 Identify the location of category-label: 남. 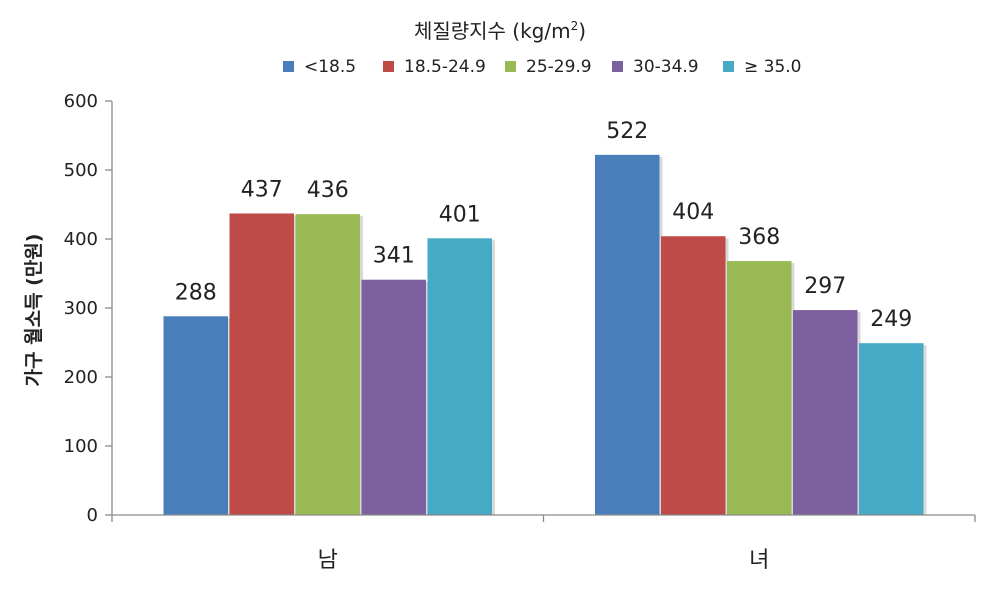
(328, 560).